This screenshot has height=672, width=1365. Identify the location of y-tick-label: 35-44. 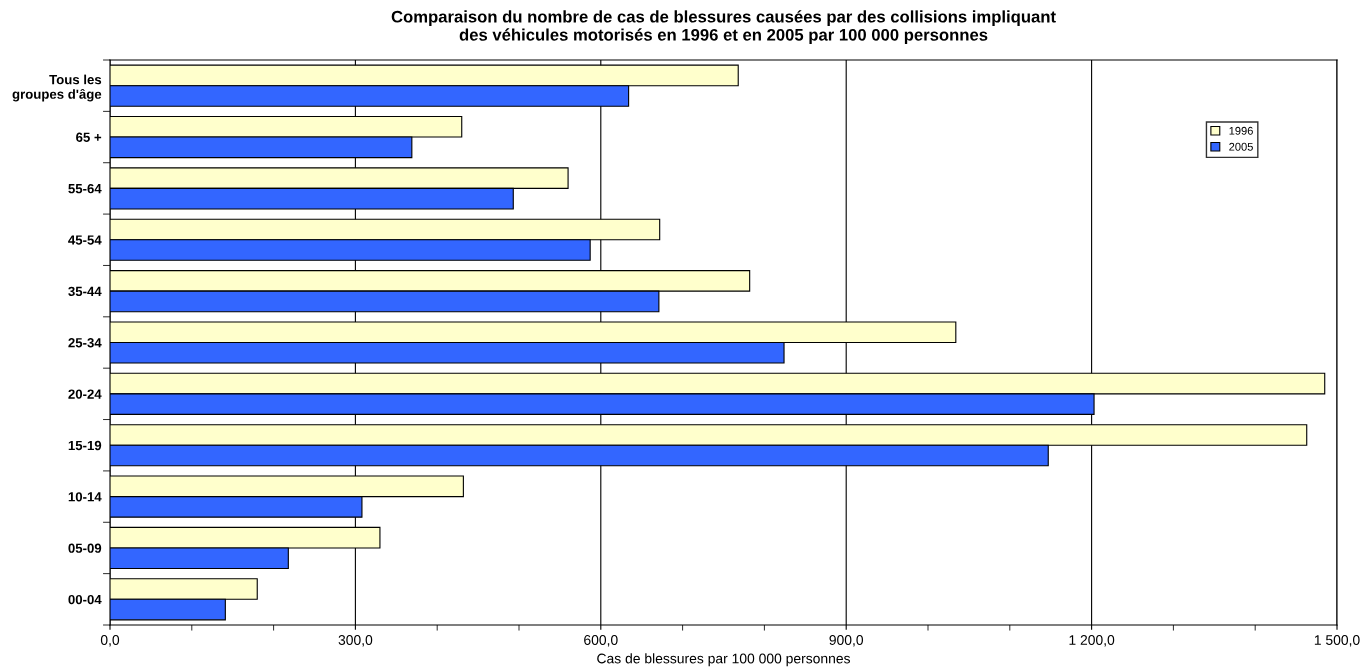
(85, 291).